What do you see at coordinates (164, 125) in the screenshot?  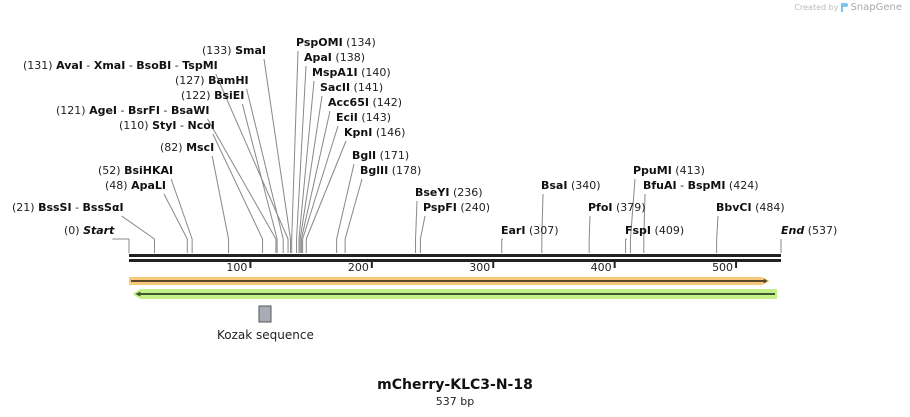 I see `enzyme-name: StyI` at bounding box center [164, 125].